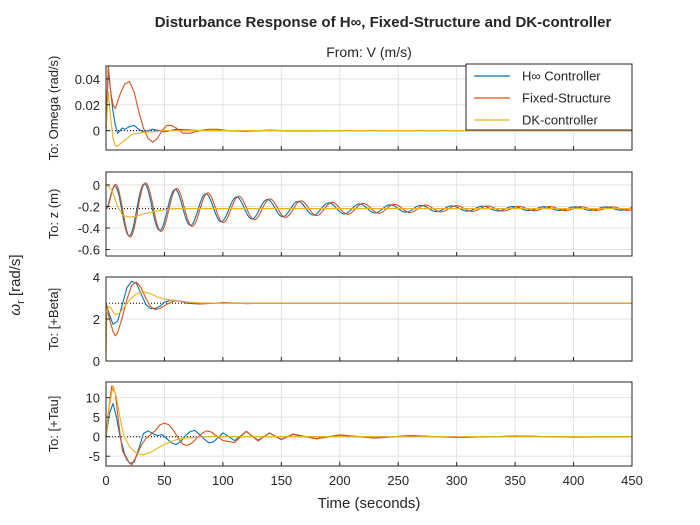 The image size is (700, 525). I want to click on y-tick-label: -0.4, so click(89, 228).